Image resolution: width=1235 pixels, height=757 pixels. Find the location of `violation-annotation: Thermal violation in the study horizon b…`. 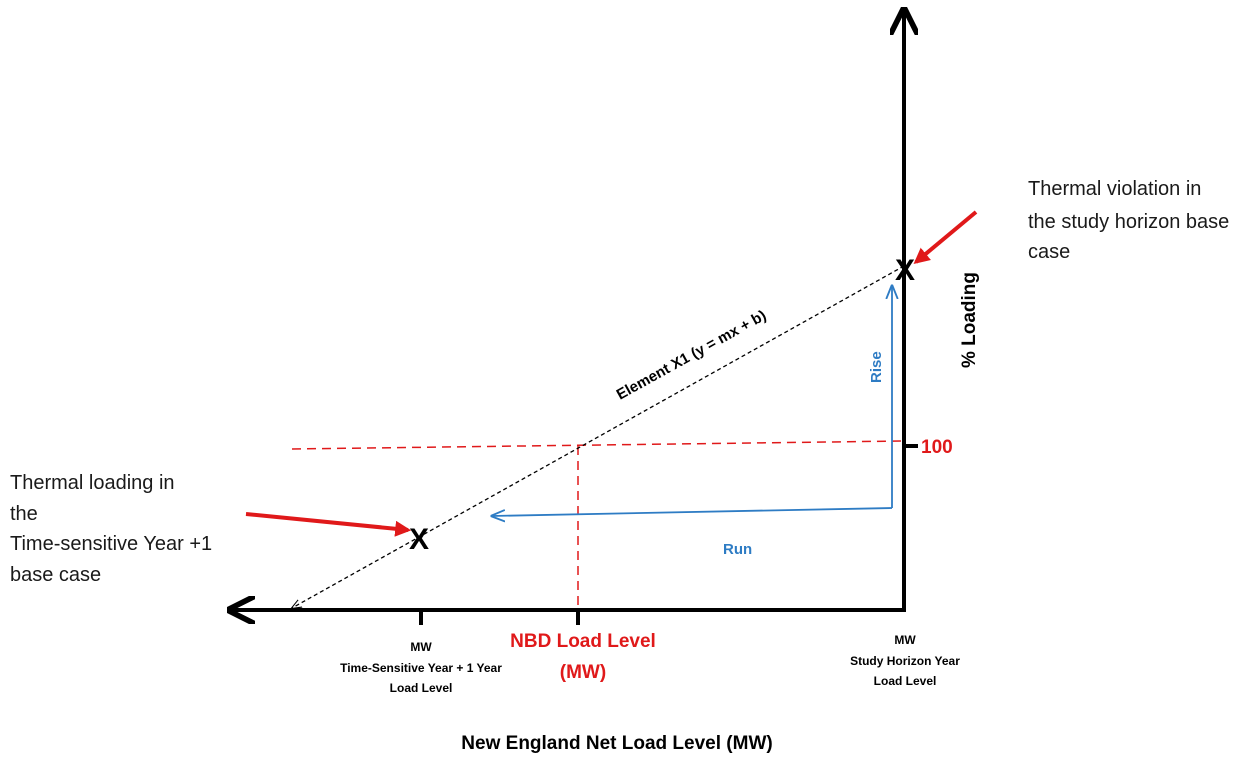

violation-annotation: Thermal violation in the study horizon b… is located at coordinates (1128, 220).